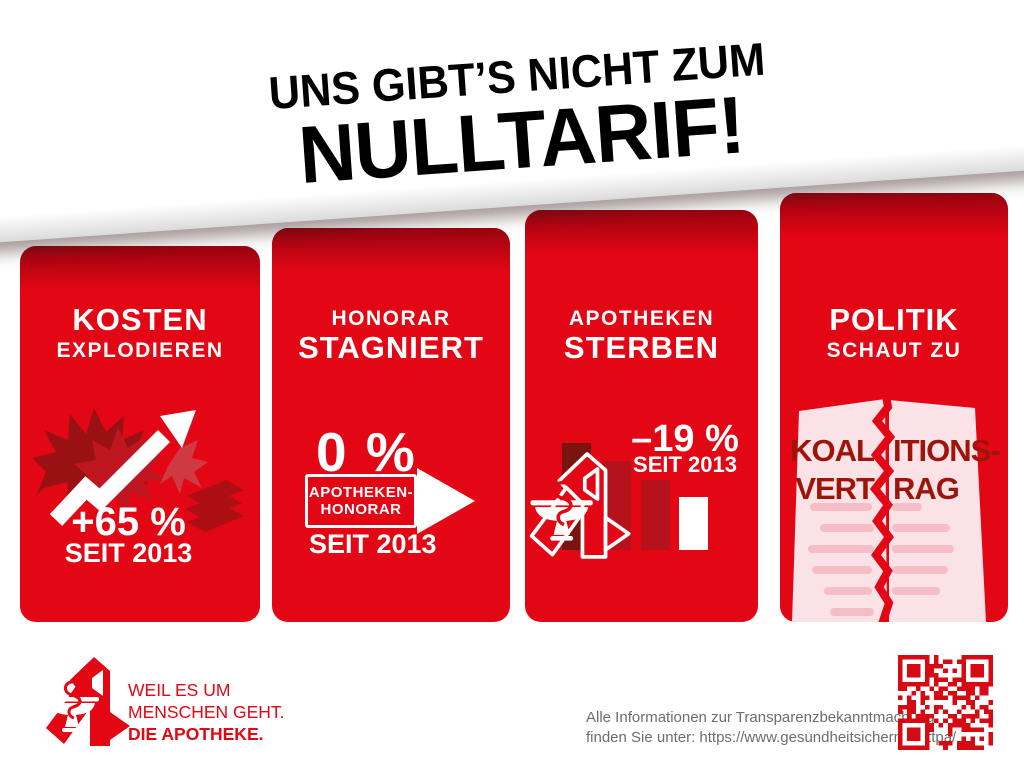 The height and width of the screenshot is (768, 1024). What do you see at coordinates (641, 416) in the screenshot?
I see `card-apotheken` at bounding box center [641, 416].